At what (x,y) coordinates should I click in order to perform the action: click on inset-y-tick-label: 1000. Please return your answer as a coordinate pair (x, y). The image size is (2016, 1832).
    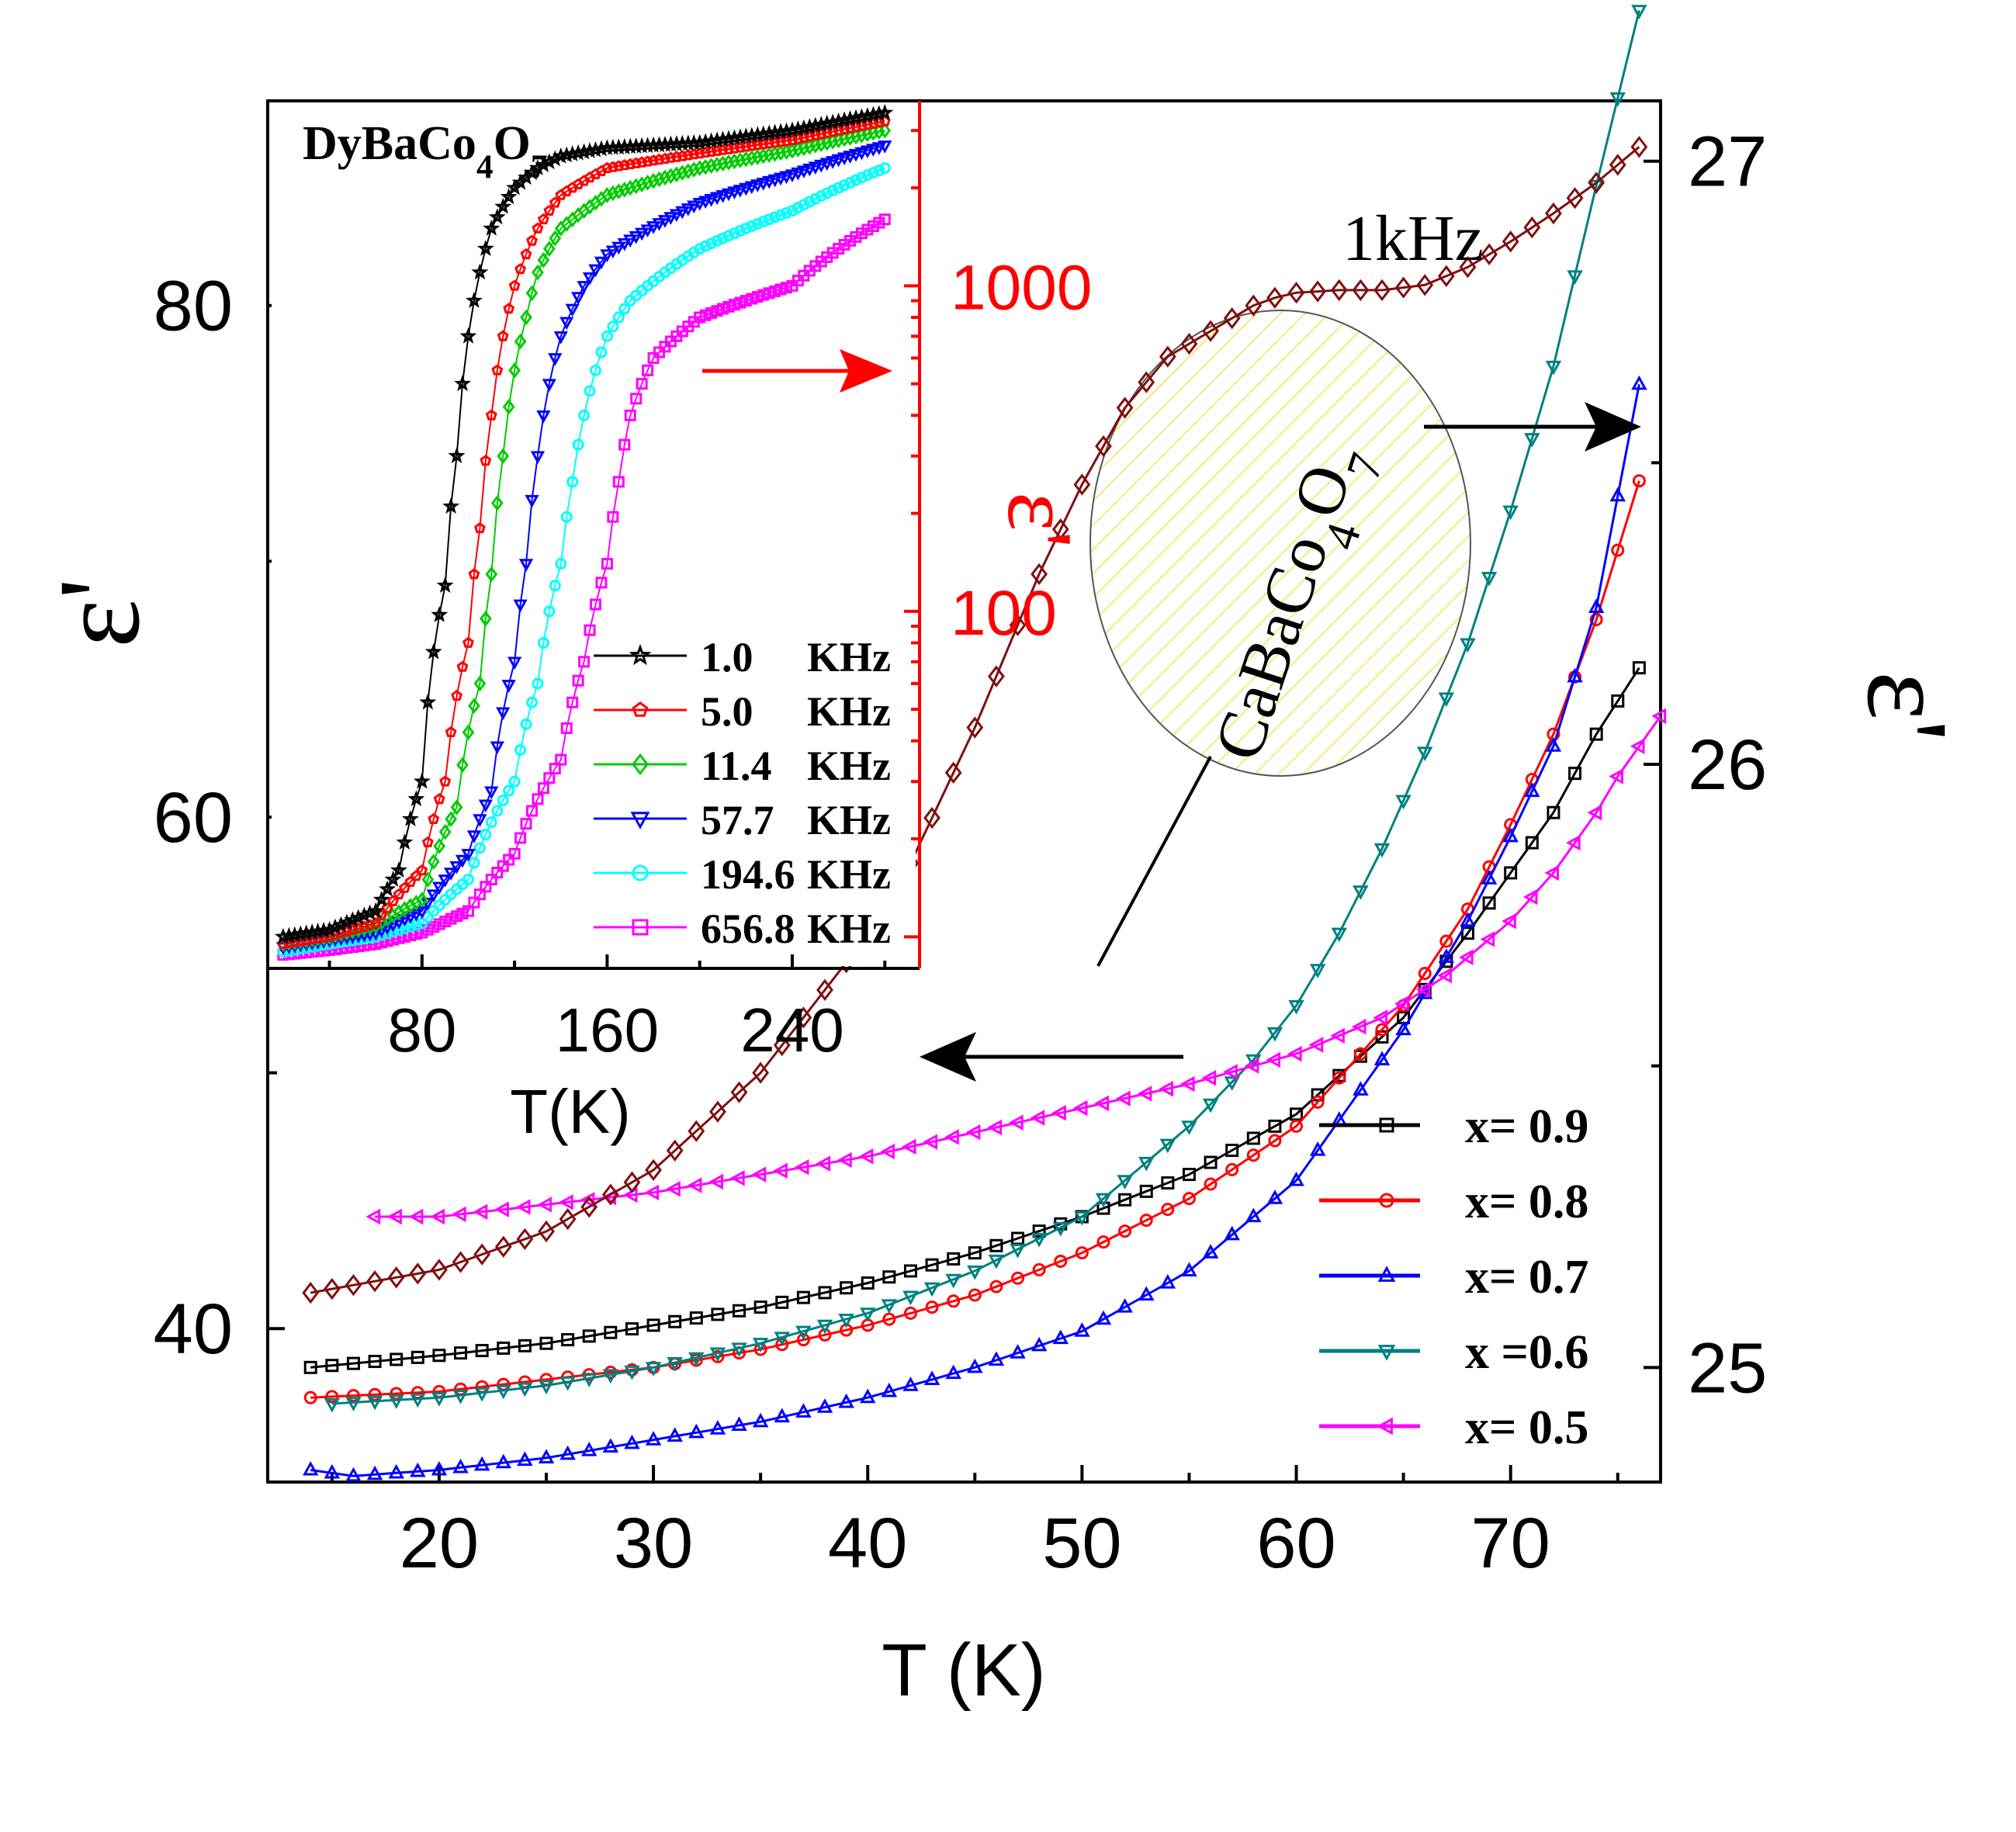
    Looking at the image, I should click on (1022, 287).